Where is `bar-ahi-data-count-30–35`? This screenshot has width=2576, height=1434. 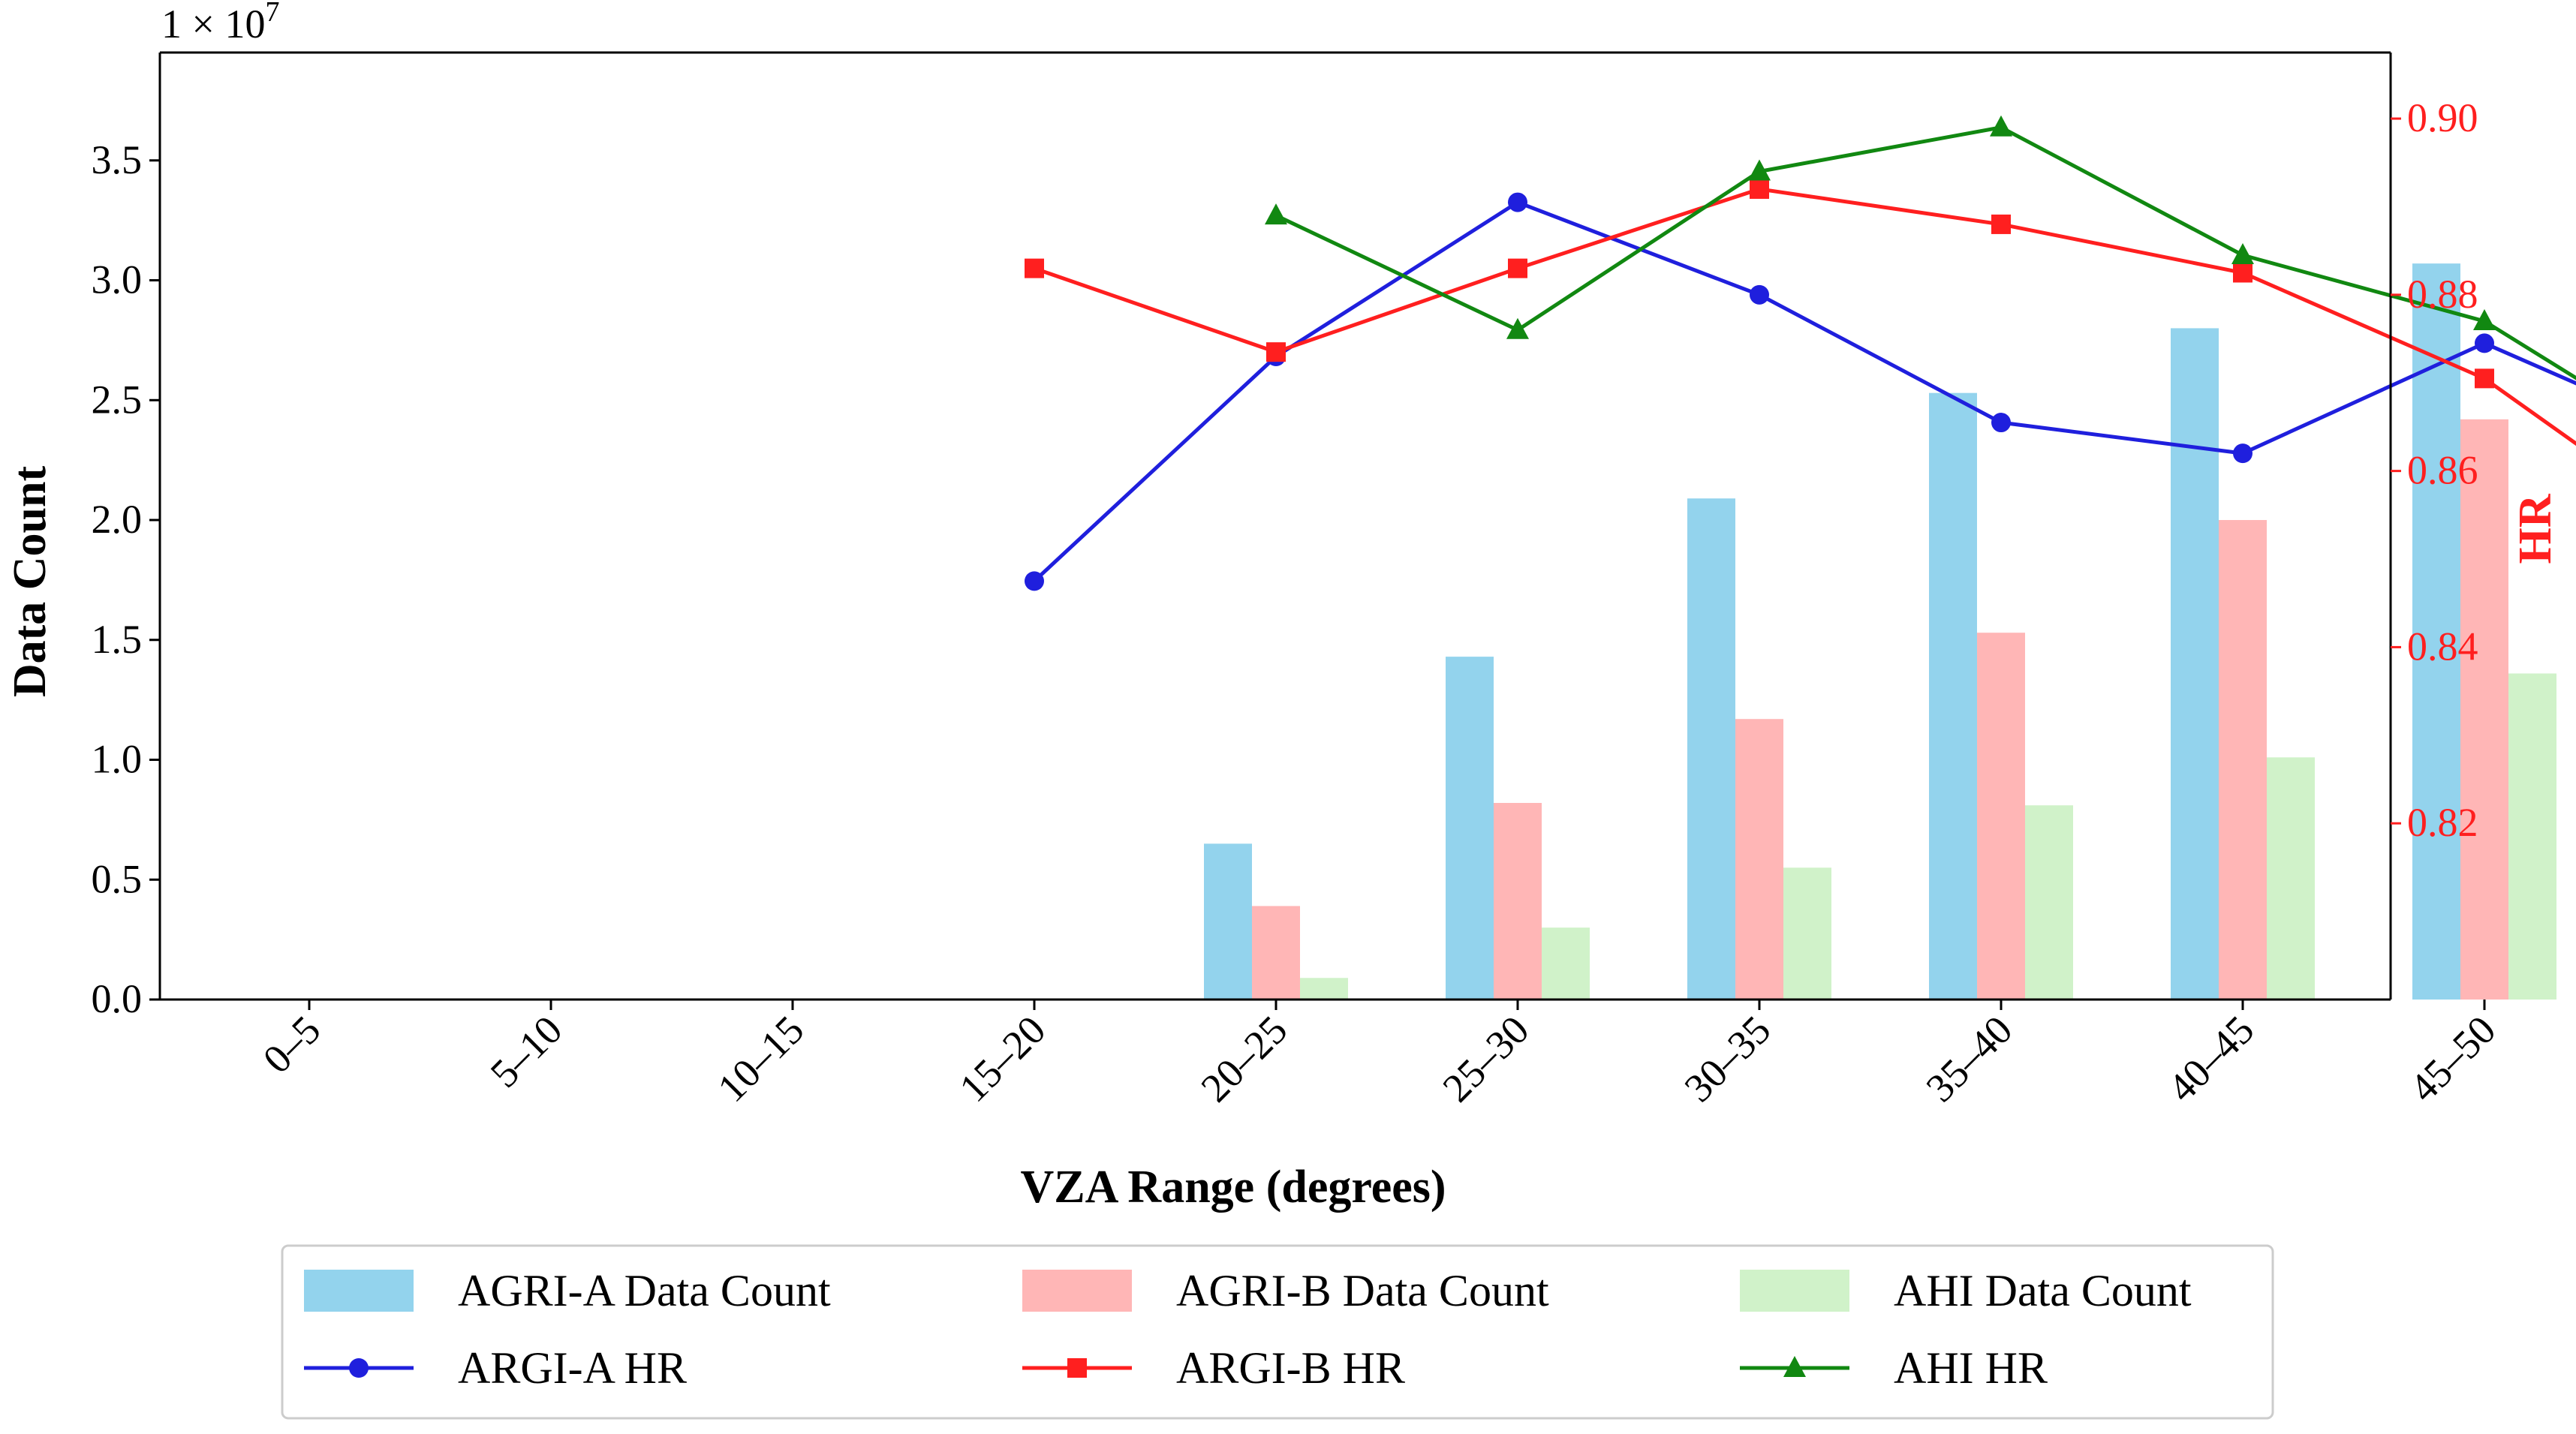 bar-ahi-data-count-30–35 is located at coordinates (1807, 933).